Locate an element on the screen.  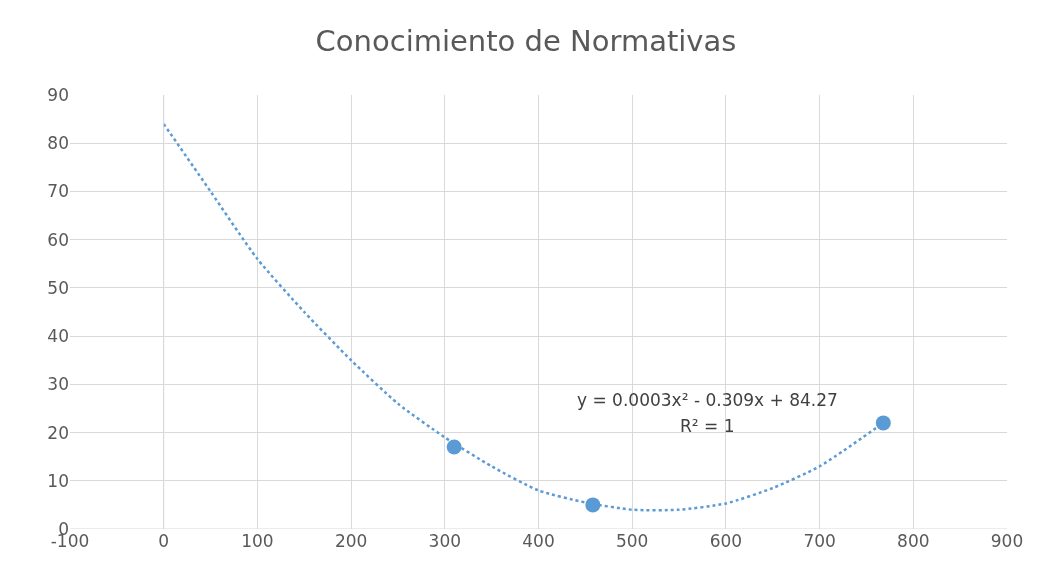
y-tick-label: 30 is located at coordinates (58, 384).